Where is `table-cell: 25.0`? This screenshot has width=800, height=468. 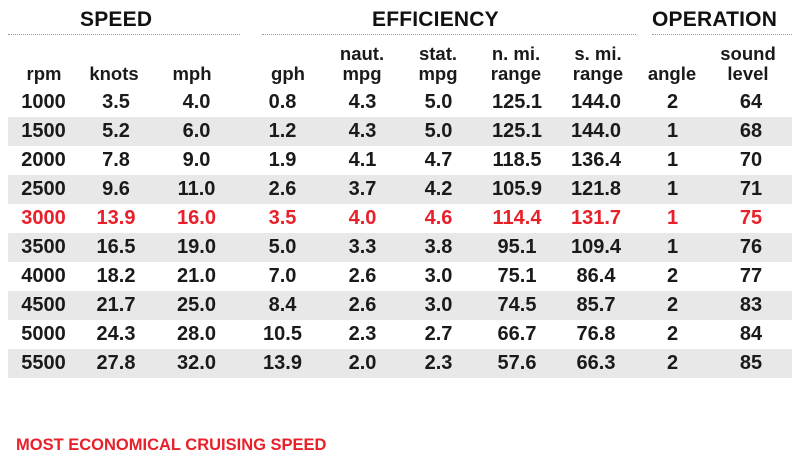
table-cell: 25.0 is located at coordinates (196, 305).